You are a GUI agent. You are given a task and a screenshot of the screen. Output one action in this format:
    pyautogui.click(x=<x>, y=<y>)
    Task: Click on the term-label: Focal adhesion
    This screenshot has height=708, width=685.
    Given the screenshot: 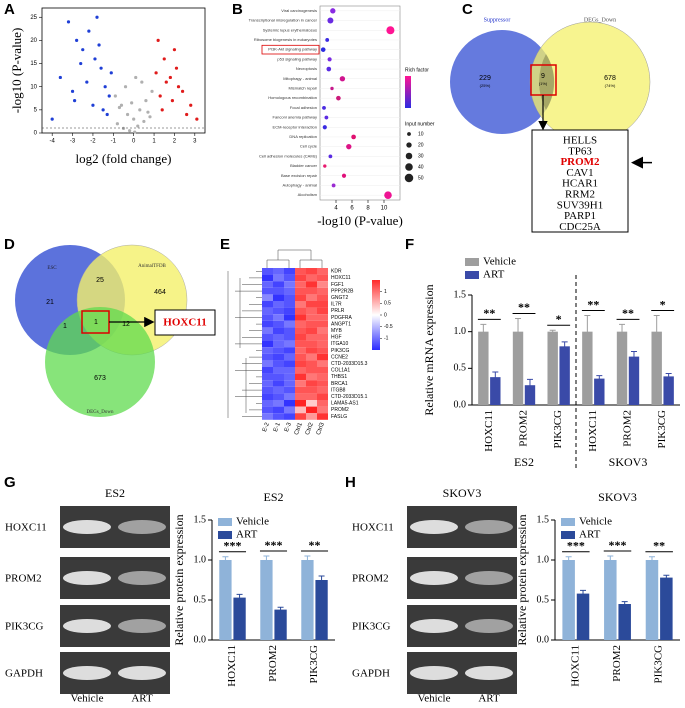 What is the action you would take?
    pyautogui.click(x=303, y=107)
    